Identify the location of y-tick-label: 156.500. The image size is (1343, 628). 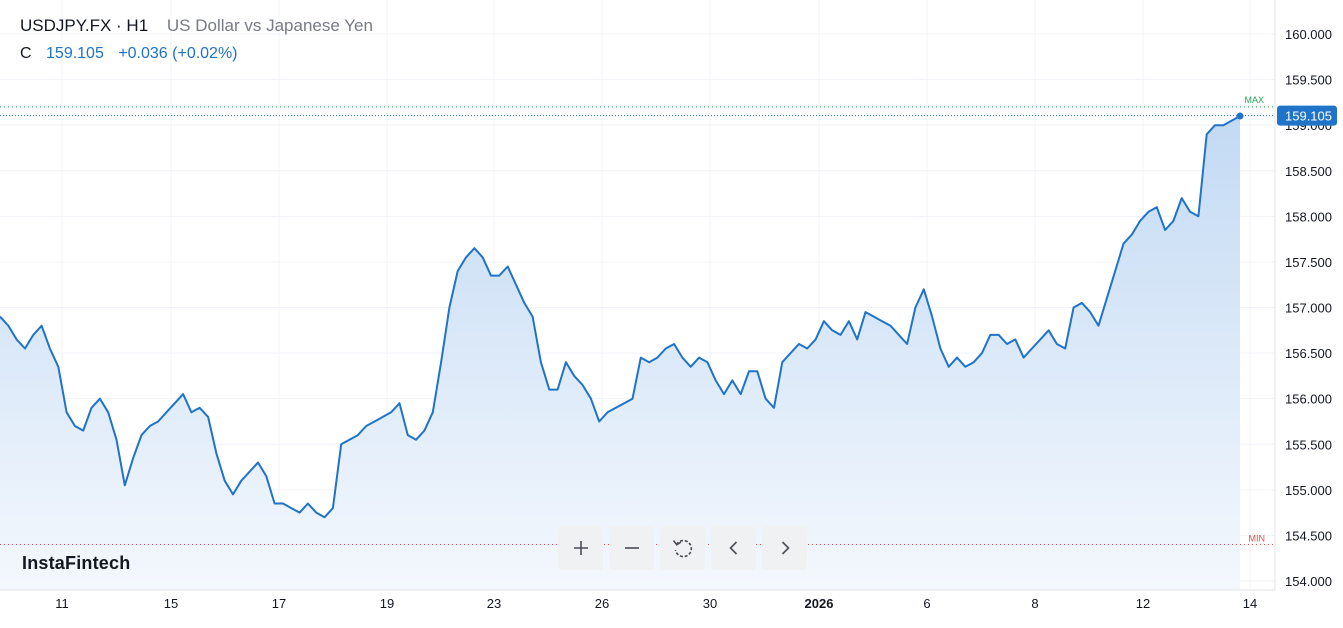
(1308, 353).